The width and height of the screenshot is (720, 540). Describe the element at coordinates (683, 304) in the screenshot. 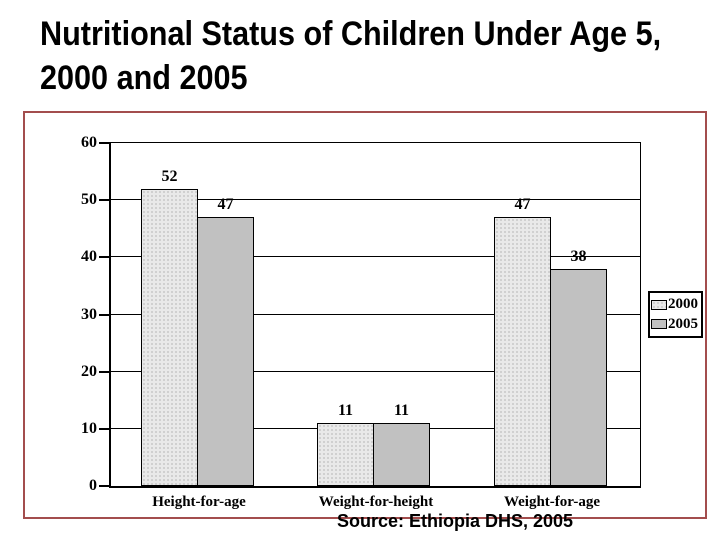

I see `legend-label-2000: 2000` at that location.